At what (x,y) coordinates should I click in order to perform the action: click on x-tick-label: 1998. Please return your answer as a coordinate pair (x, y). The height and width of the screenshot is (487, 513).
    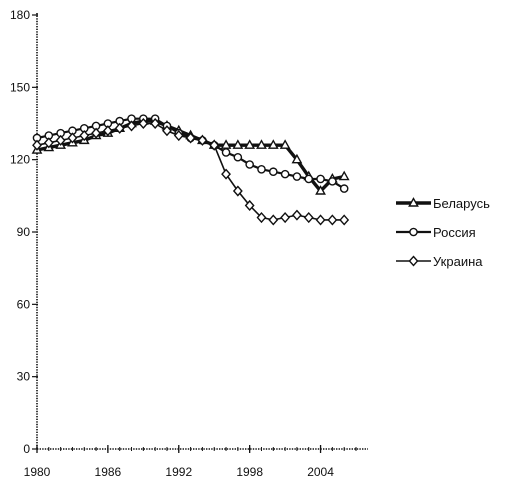
    Looking at the image, I should click on (249, 472).